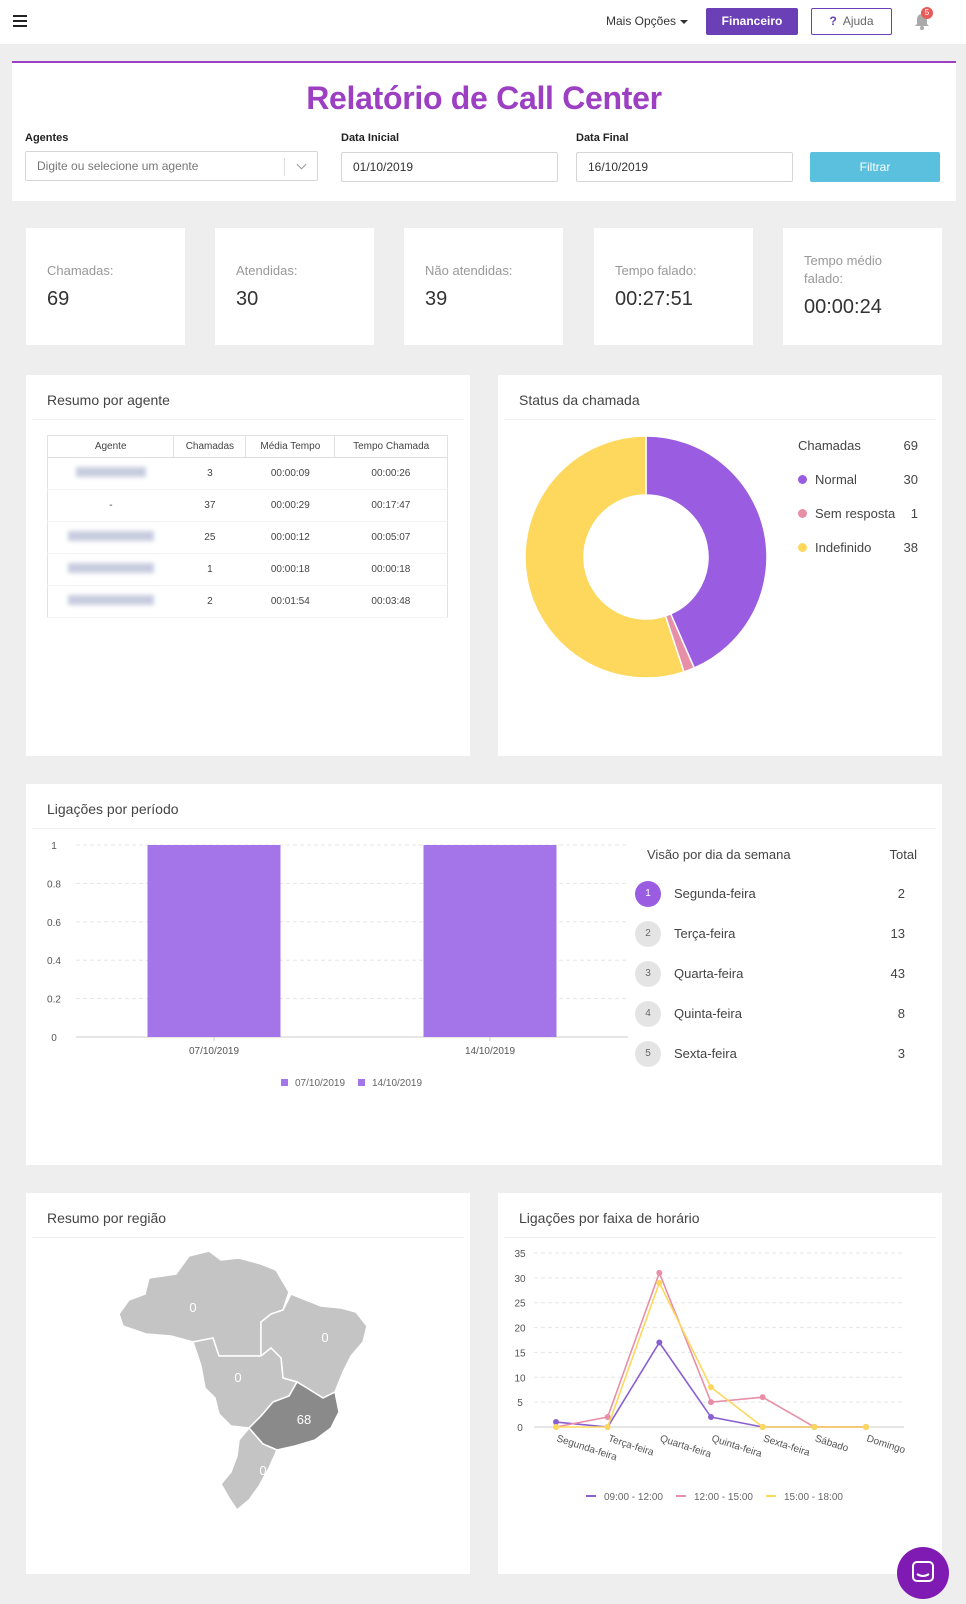 This screenshot has width=966, height=1604. I want to click on region-value-centro-oeste: 0, so click(237, 1377).